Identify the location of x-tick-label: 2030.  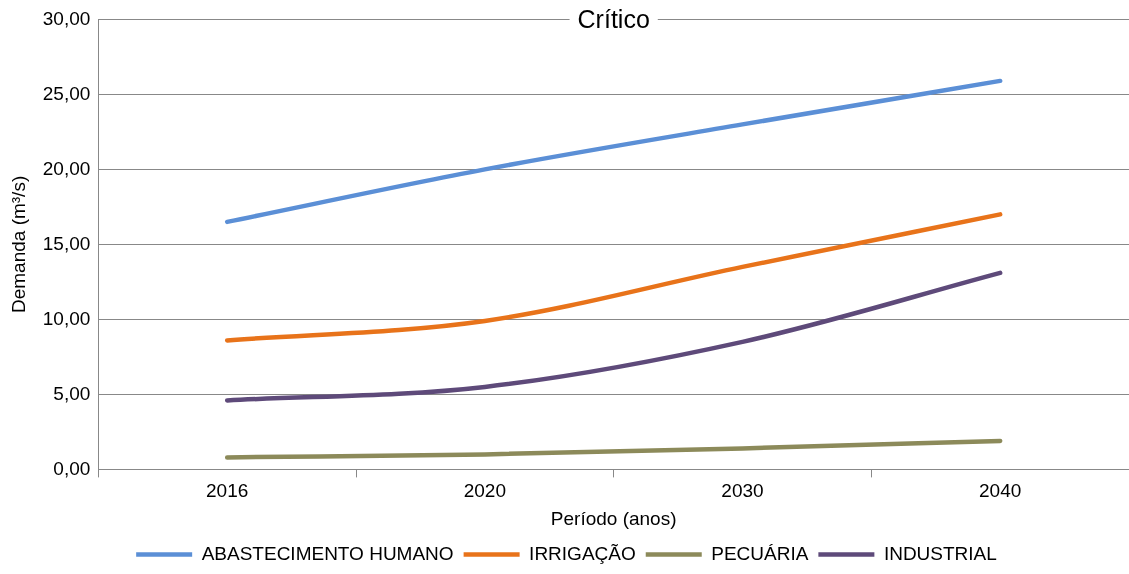
(742, 491).